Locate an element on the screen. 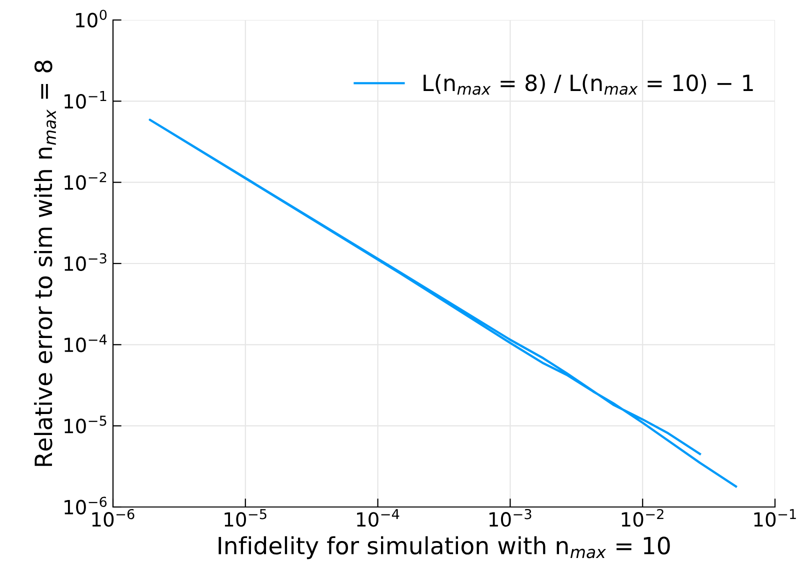 This screenshot has height=584, width=799. y-tick-label: 10$^{−4}$ is located at coordinates (85, 343).